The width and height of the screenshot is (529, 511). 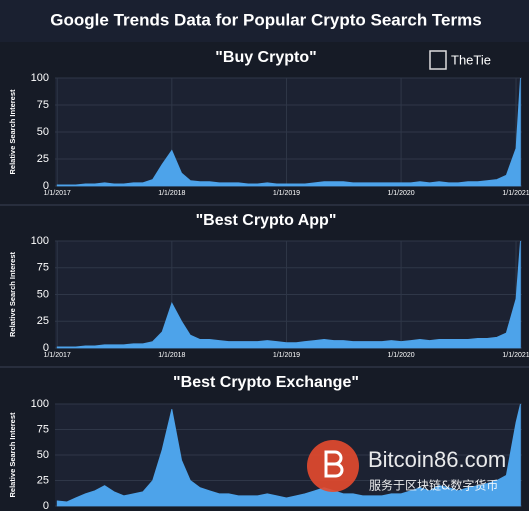 What do you see at coordinates (438, 60) in the screenshot?
I see `logo-icon` at bounding box center [438, 60].